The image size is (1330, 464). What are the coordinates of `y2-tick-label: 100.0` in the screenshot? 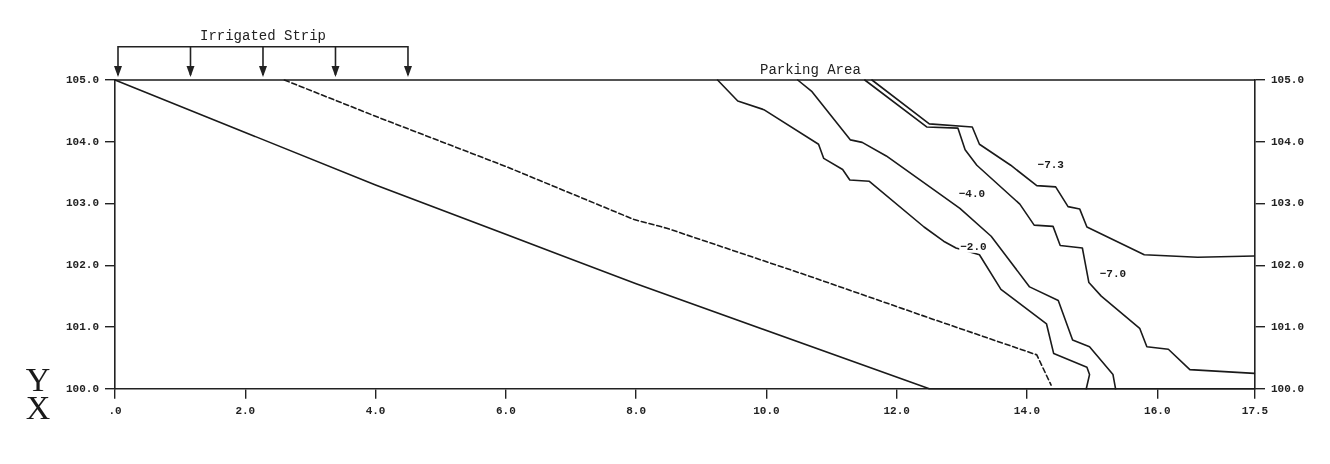 It's located at (1287, 388).